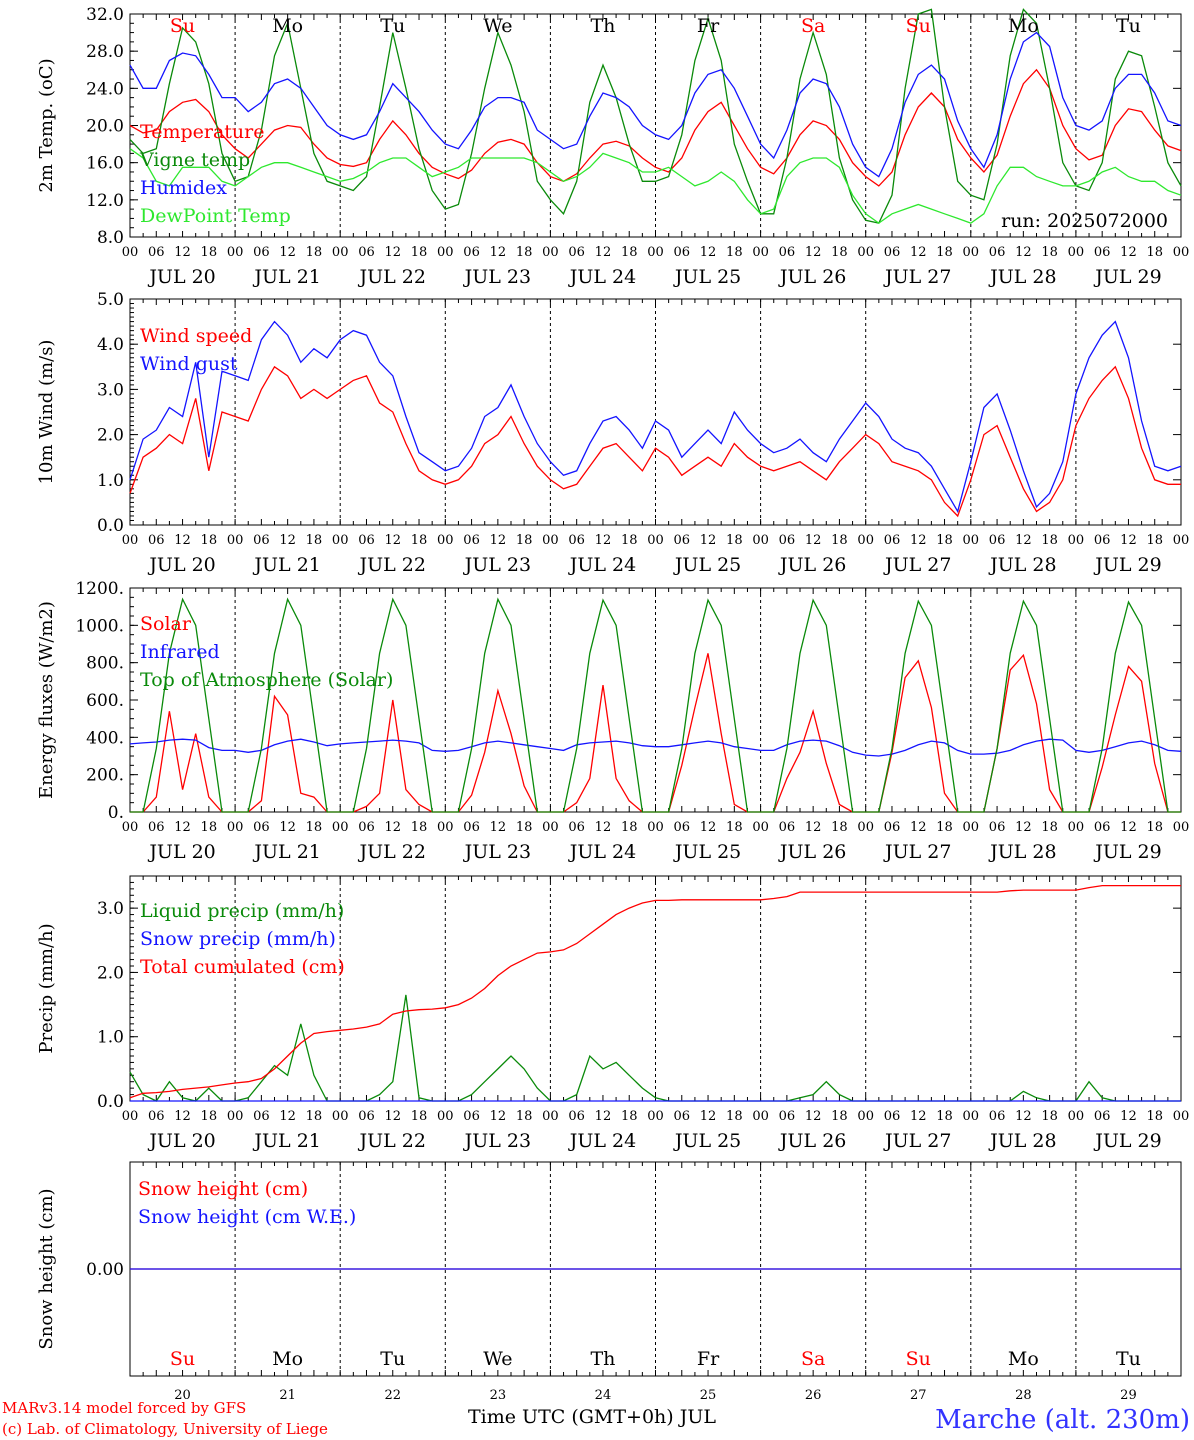  I want to click on day-number-label: 28, so click(1023, 1395).